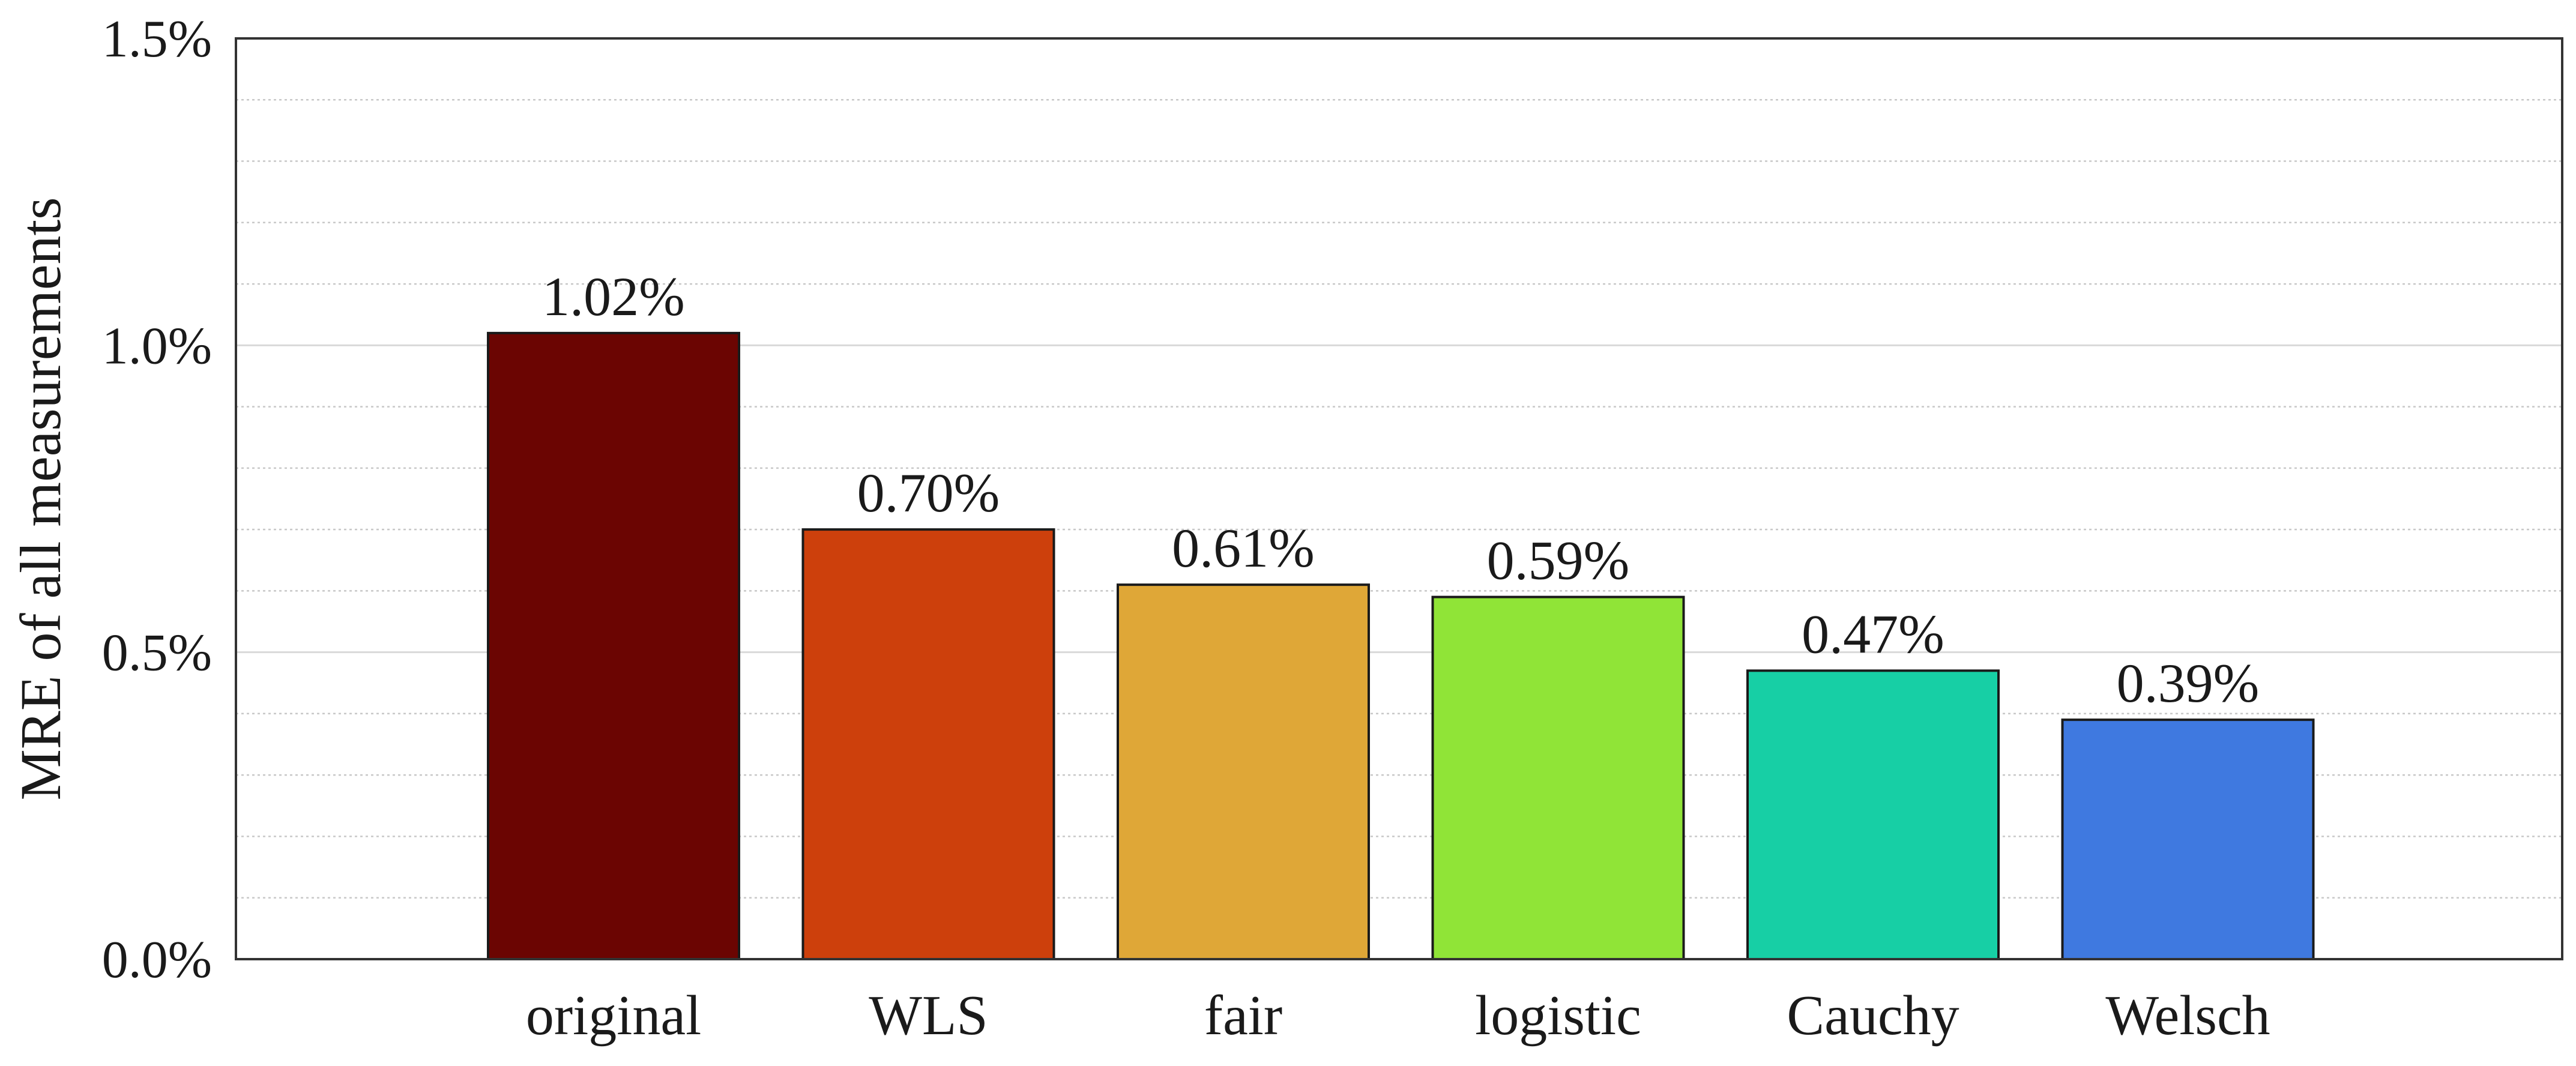 The width and height of the screenshot is (2576, 1066). What do you see at coordinates (157, 346) in the screenshot?
I see `y-tick-label: 1.0%` at bounding box center [157, 346].